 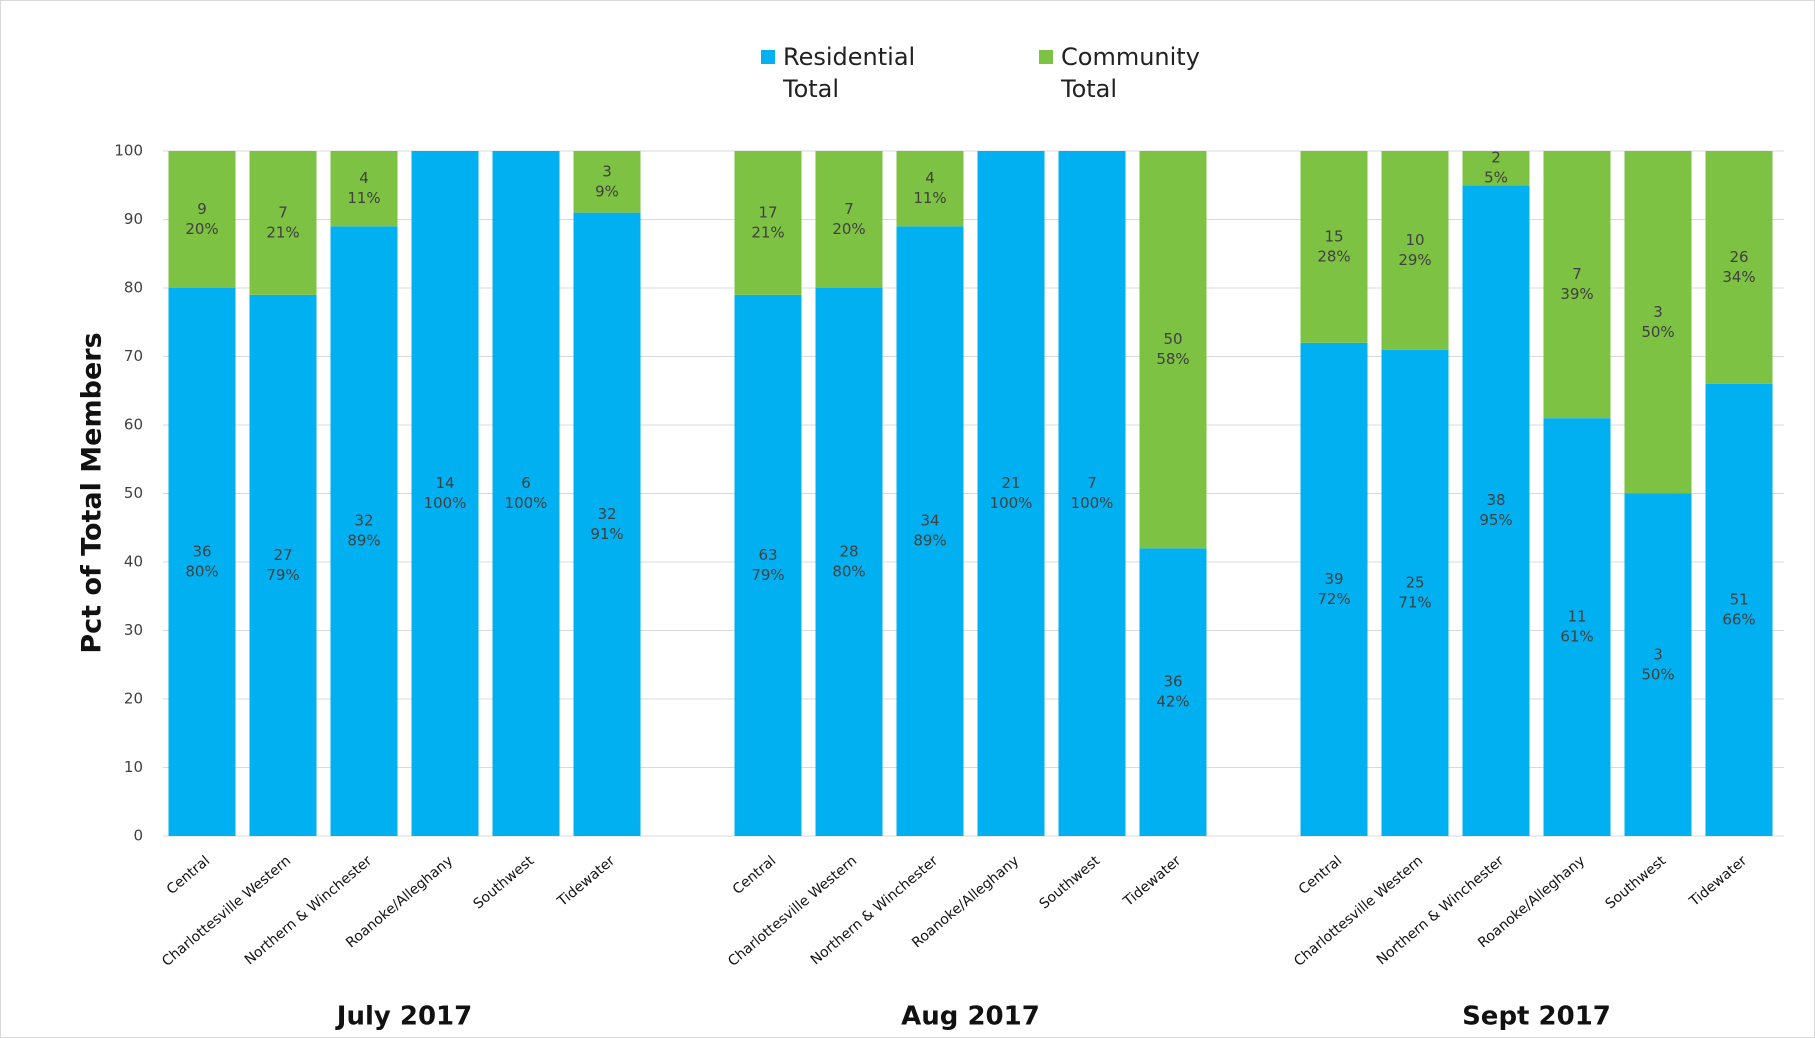 I want to click on value-label: 80%, so click(x=848, y=572).